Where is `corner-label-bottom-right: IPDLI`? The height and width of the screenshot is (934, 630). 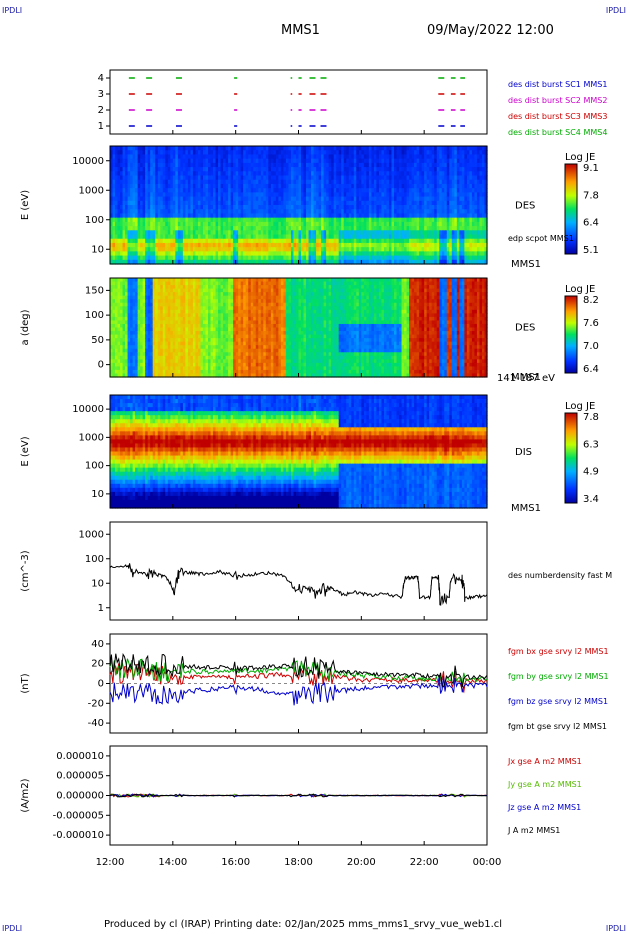
corner-label-bottom-right: IPDLI is located at coordinates (615, 928).